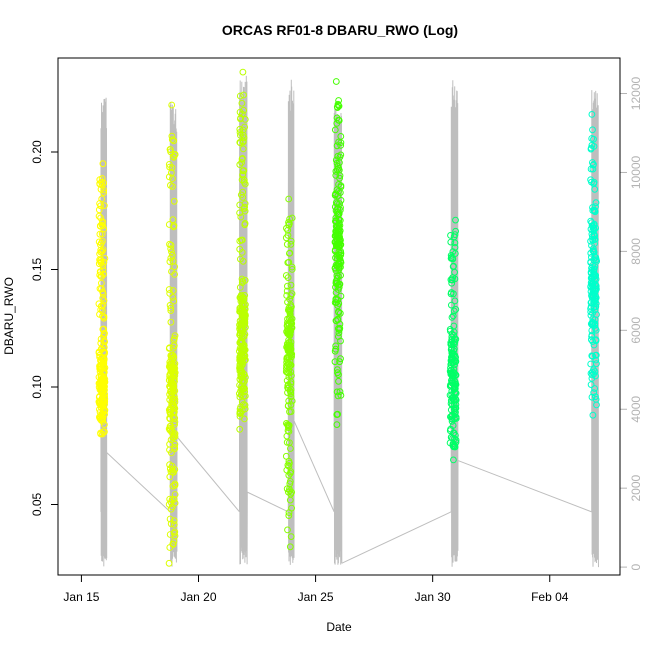 The image size is (650, 650). I want to click on y2-tick-label: 6000, so click(636, 330).